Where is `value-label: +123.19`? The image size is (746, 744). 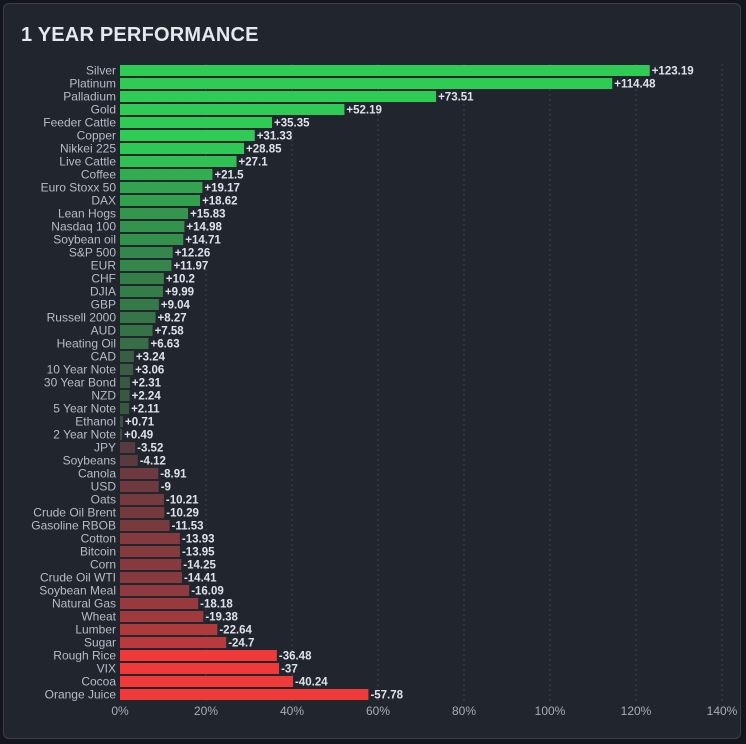
value-label: +123.19 is located at coordinates (673, 72).